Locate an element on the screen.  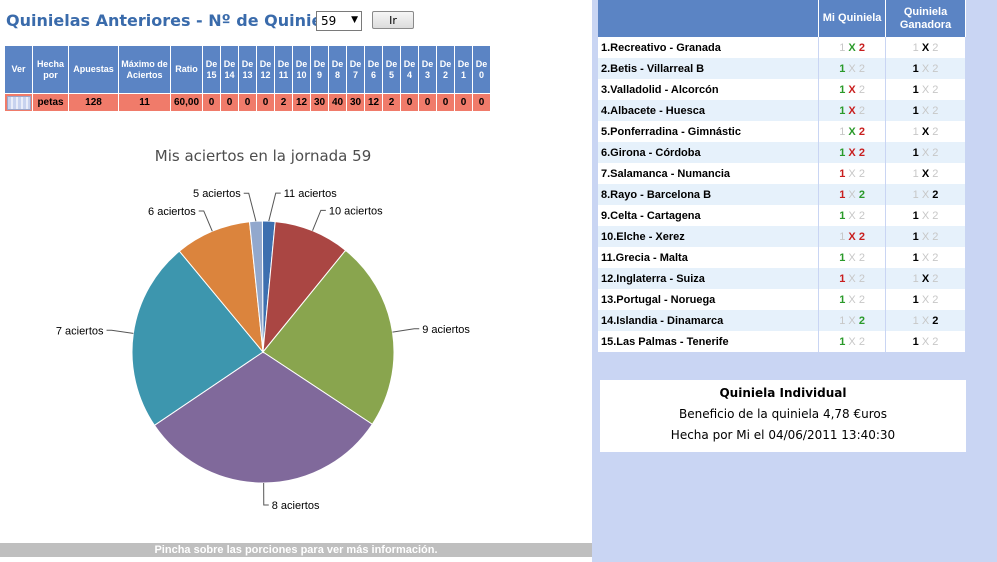
stats-header-cell: De 7 is located at coordinates (355, 69).